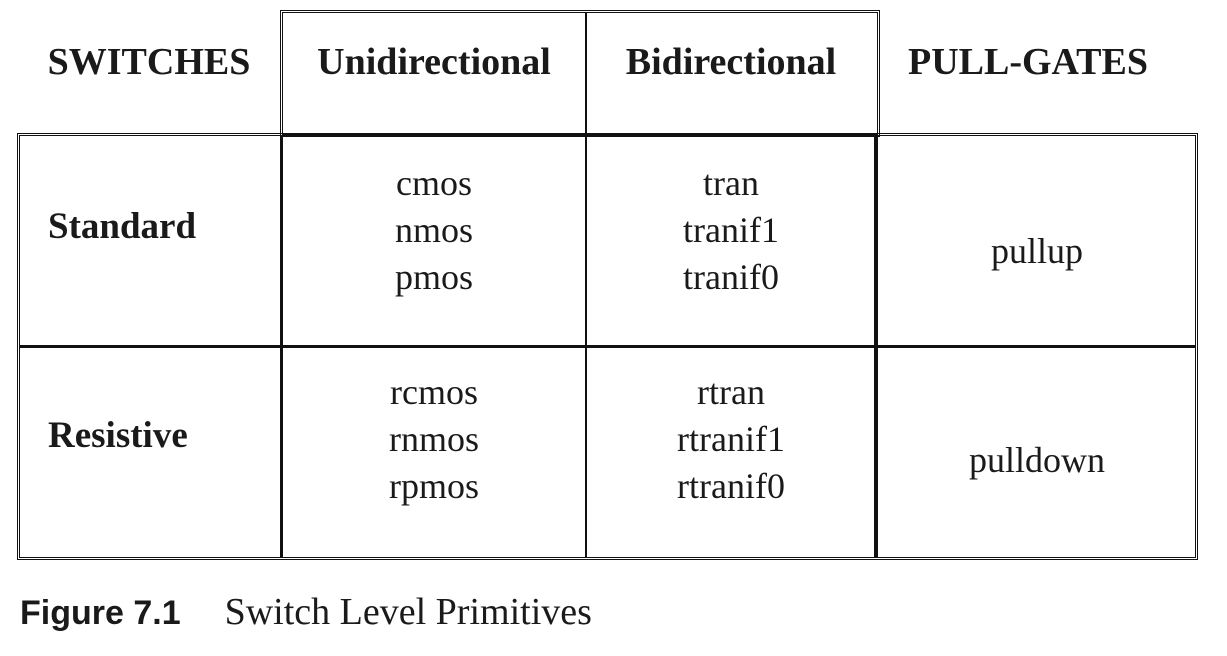 Image resolution: width=1227 pixels, height=656 pixels. I want to click on header-pull-gates: PULL-GATES, so click(1027, 62).